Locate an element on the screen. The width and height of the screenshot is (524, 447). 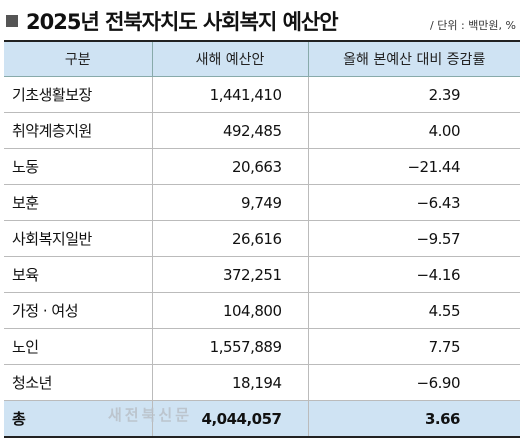
table-row: 사회복지일반 26,616 −9.57 is located at coordinates (262, 238).